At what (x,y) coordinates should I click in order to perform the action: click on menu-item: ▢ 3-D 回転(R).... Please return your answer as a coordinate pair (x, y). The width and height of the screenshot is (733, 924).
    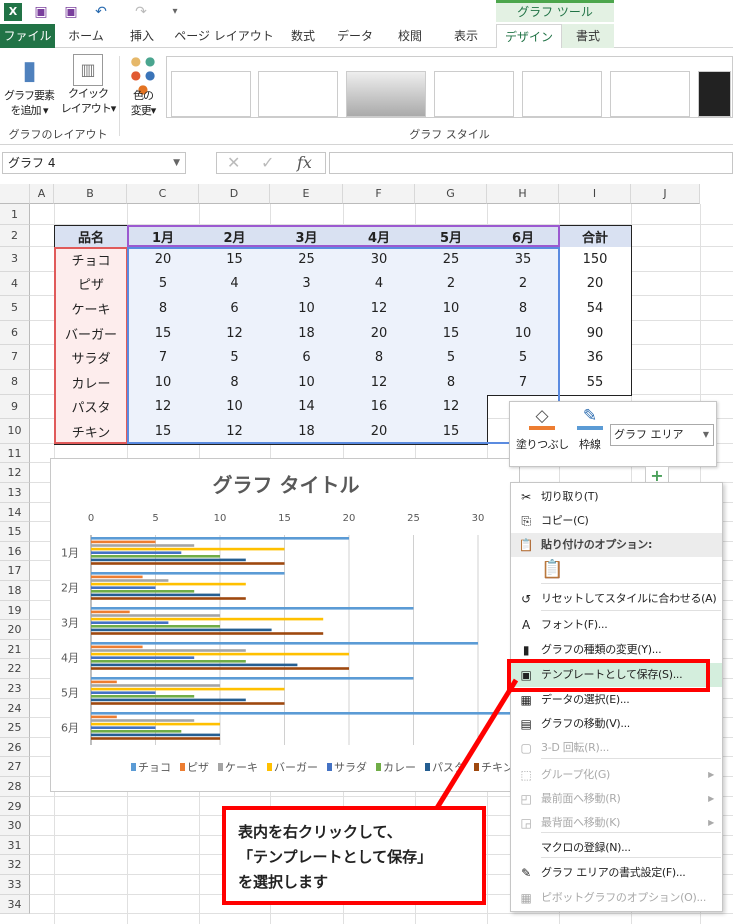
    Looking at the image, I should click on (616, 748).